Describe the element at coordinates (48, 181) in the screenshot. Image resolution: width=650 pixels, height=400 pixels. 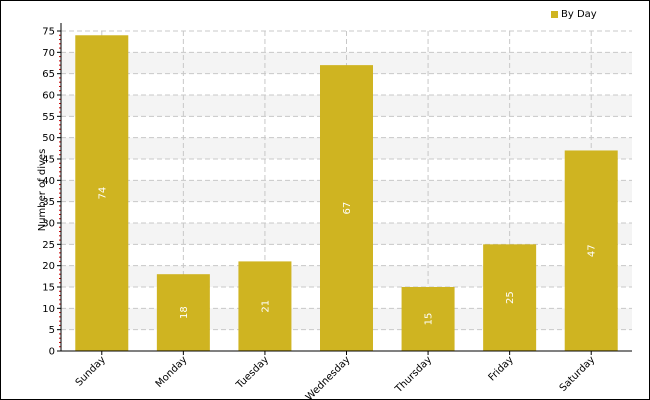
I see `y-tick-label: 40` at that location.